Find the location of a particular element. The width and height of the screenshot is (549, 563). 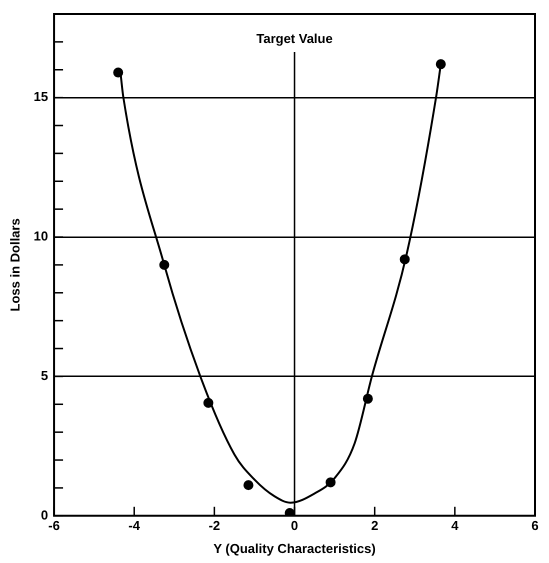

x-tick-label: 0 is located at coordinates (294, 526).